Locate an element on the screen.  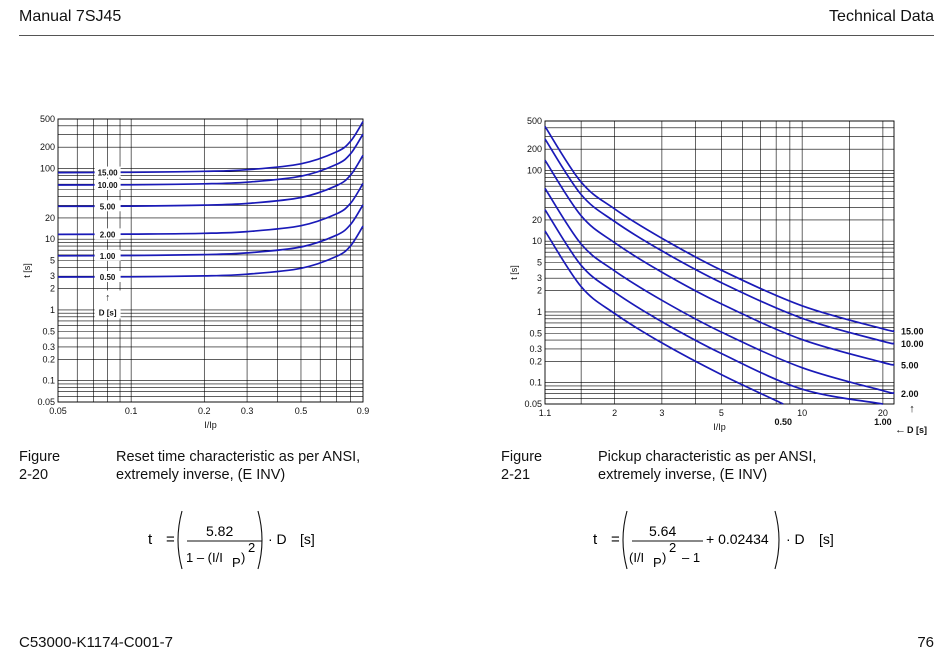
parameter-label-bg is located at coordinates (107, 304).